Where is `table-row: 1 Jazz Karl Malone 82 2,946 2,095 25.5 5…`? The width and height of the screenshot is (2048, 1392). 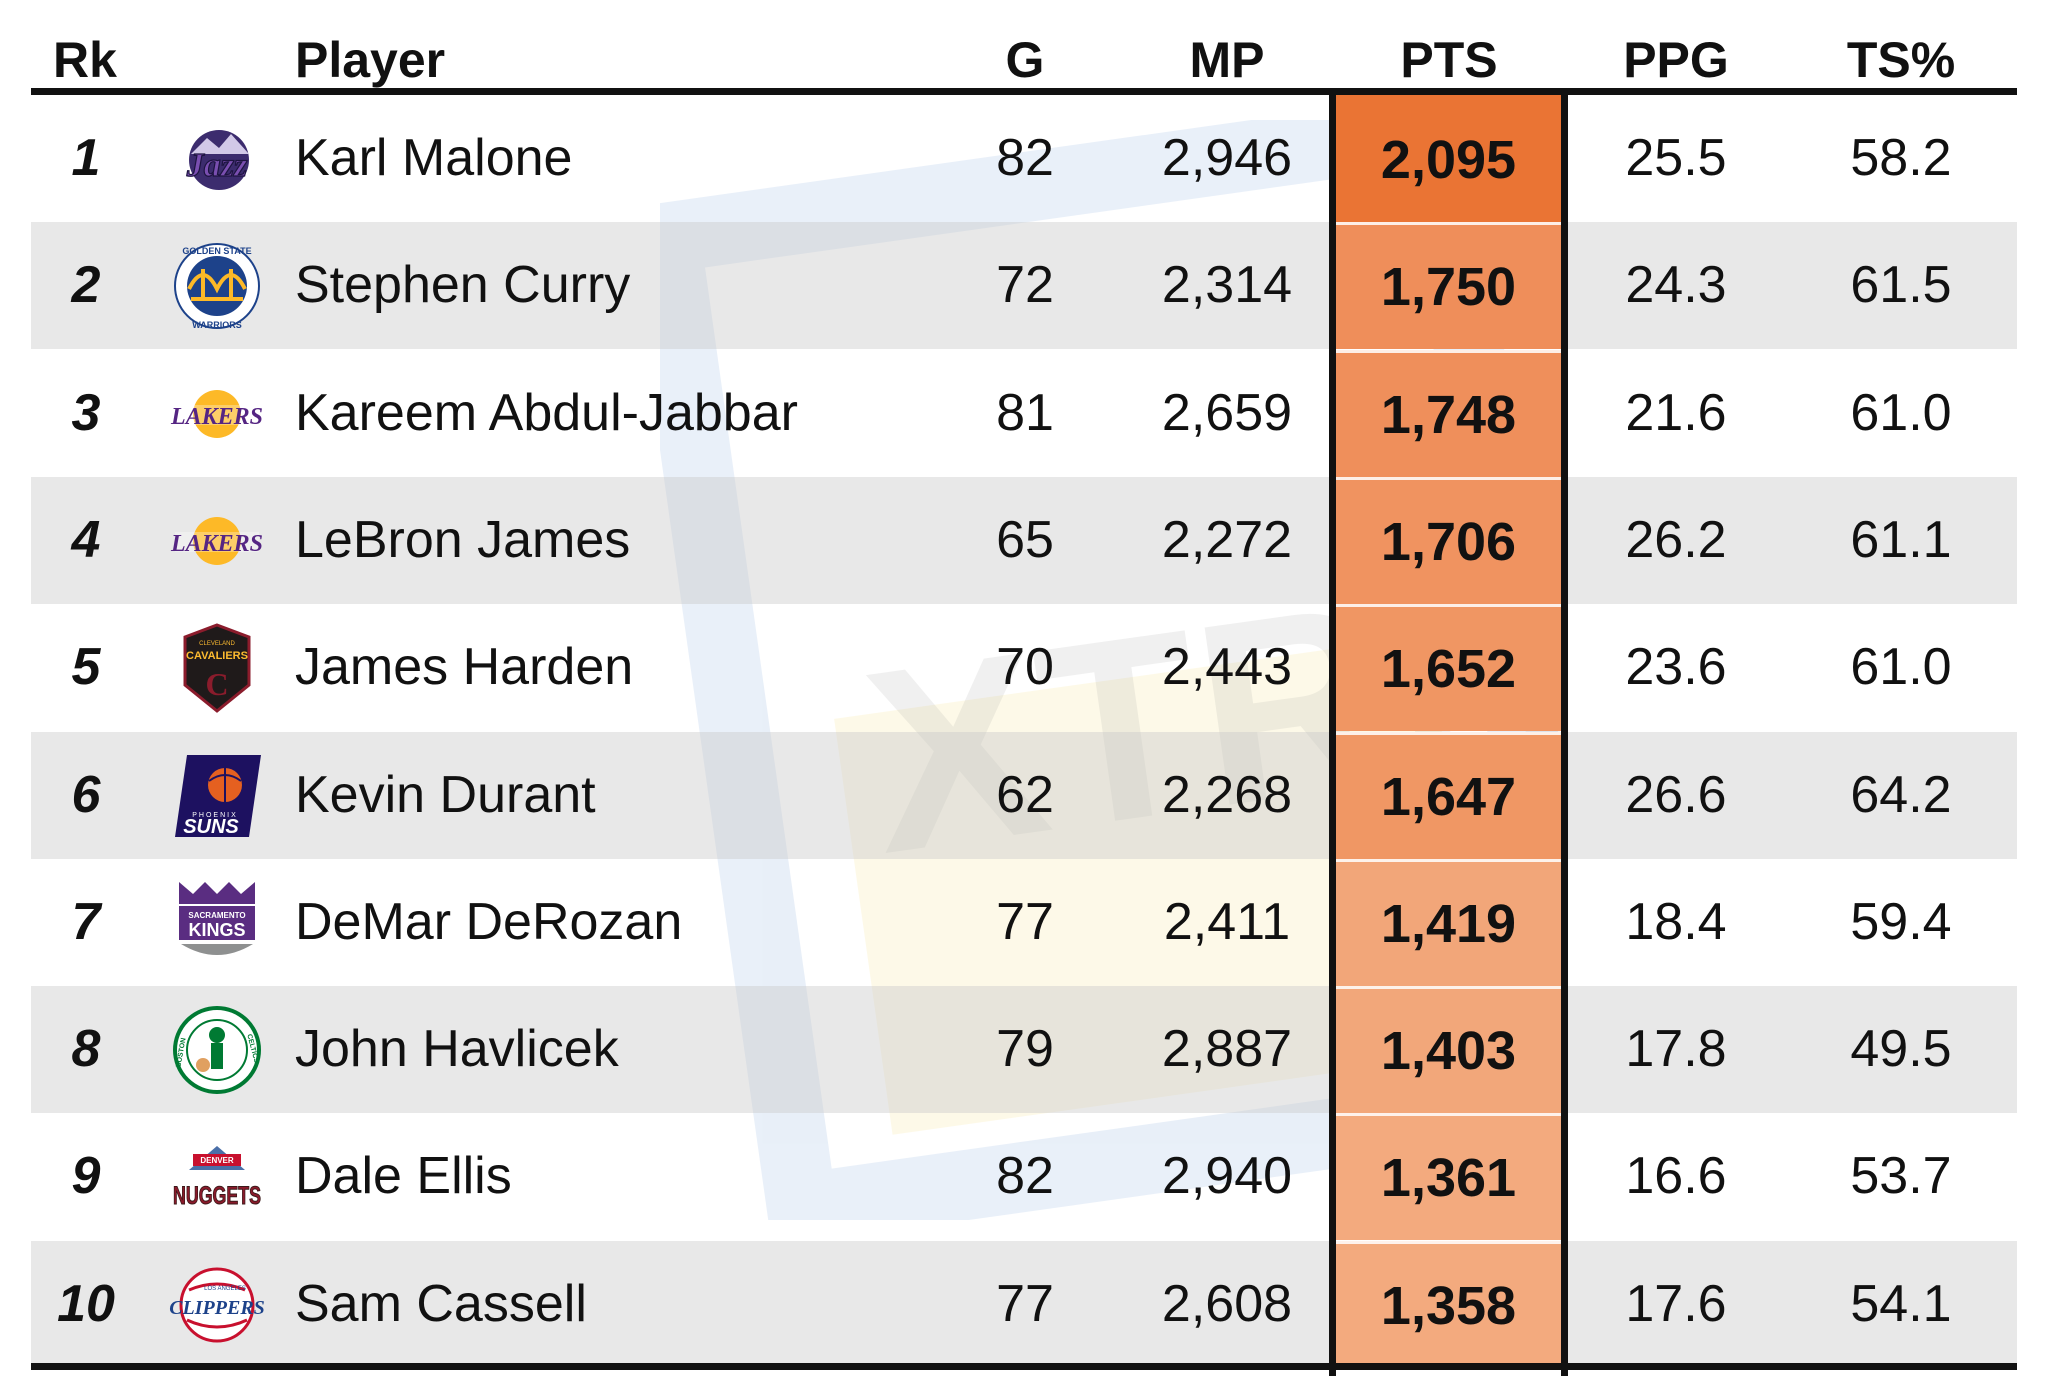
table-row: 1 Jazz Karl Malone 82 2,946 2,095 25.5 5… is located at coordinates (1024, 158).